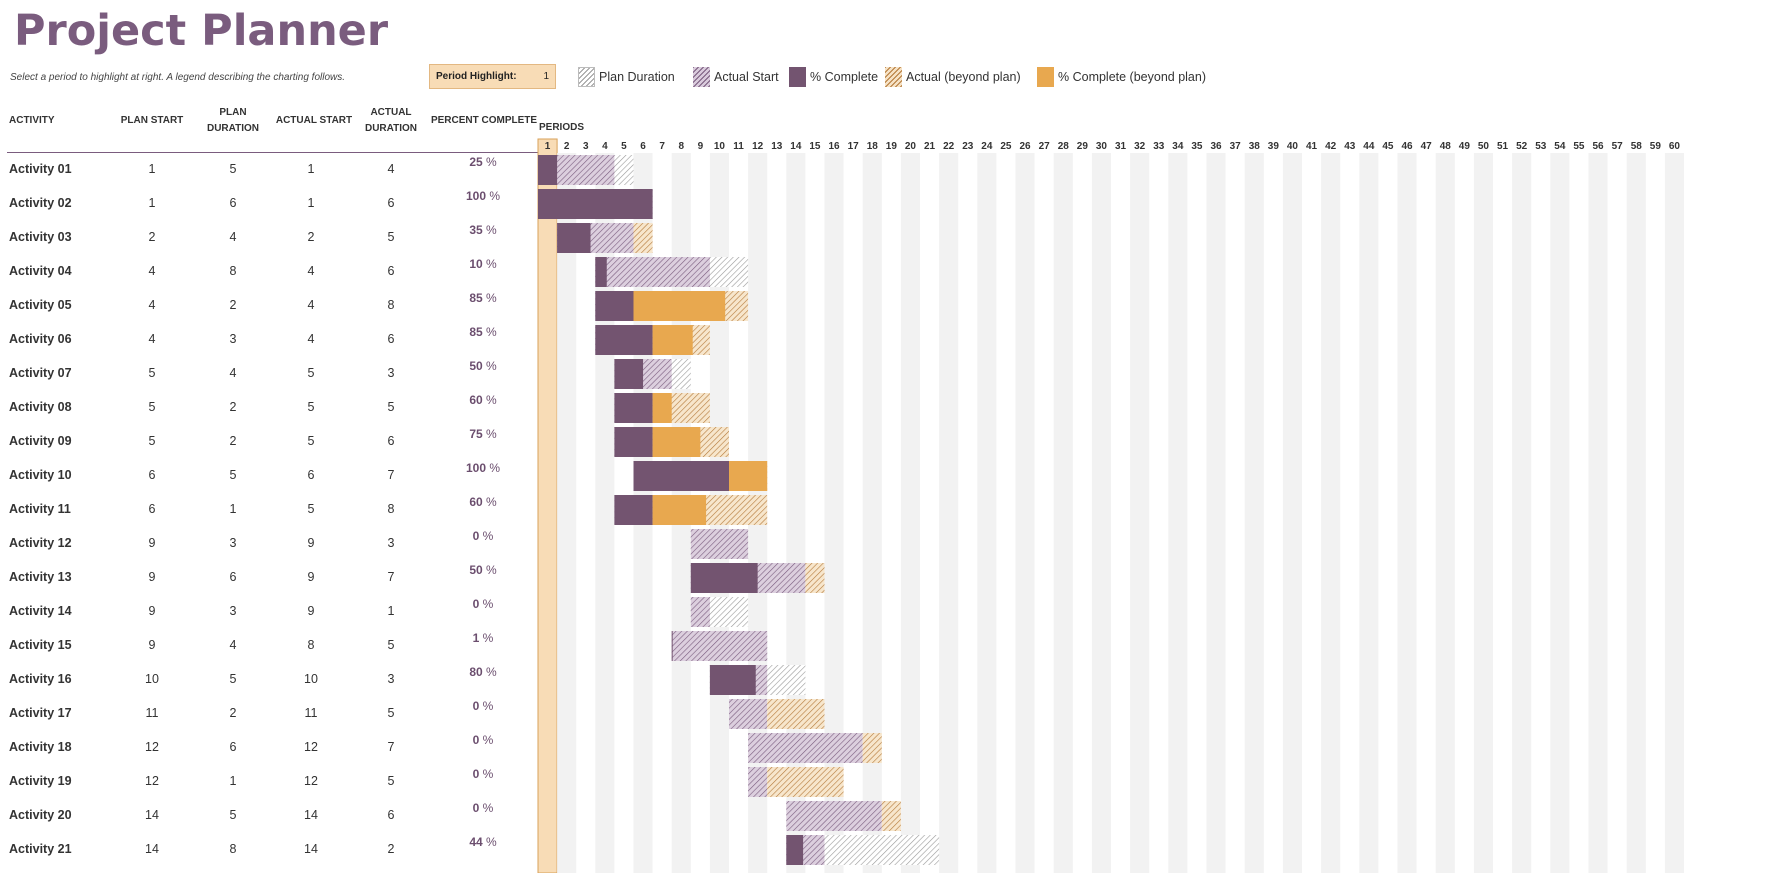  What do you see at coordinates (738, 146) in the screenshot?
I see `period-label: 11` at bounding box center [738, 146].